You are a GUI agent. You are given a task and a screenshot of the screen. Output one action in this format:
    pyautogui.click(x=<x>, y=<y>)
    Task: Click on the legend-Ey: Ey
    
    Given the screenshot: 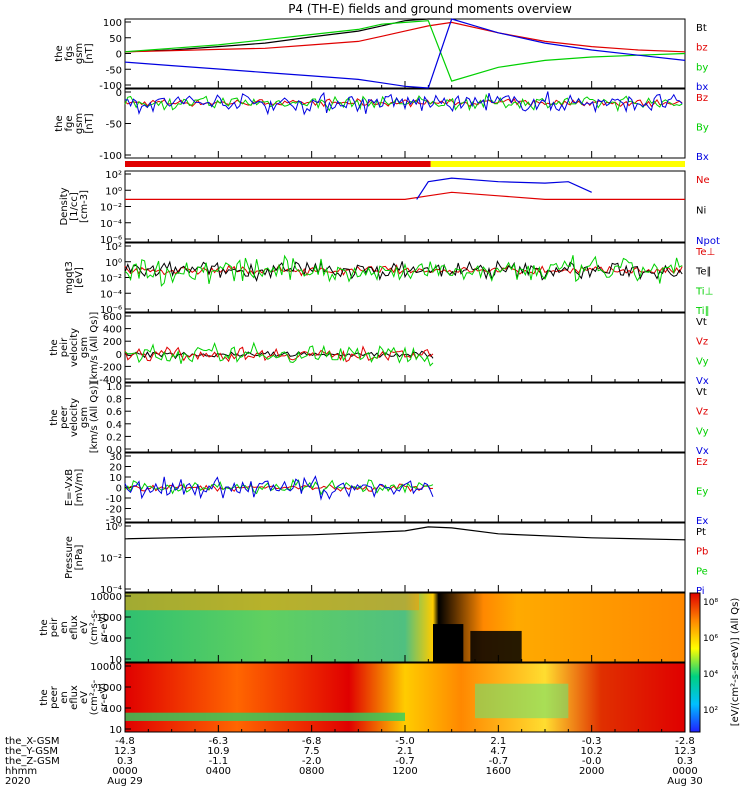 What is the action you would take?
    pyautogui.click(x=702, y=492)
    